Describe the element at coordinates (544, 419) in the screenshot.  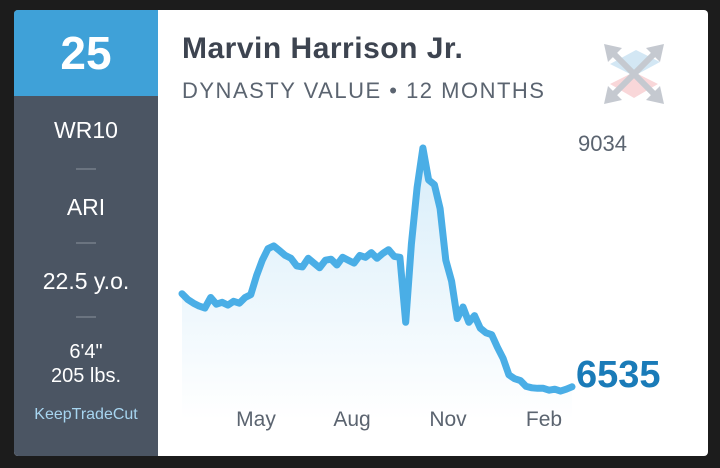
I see `x-tick-label: Feb` at that location.